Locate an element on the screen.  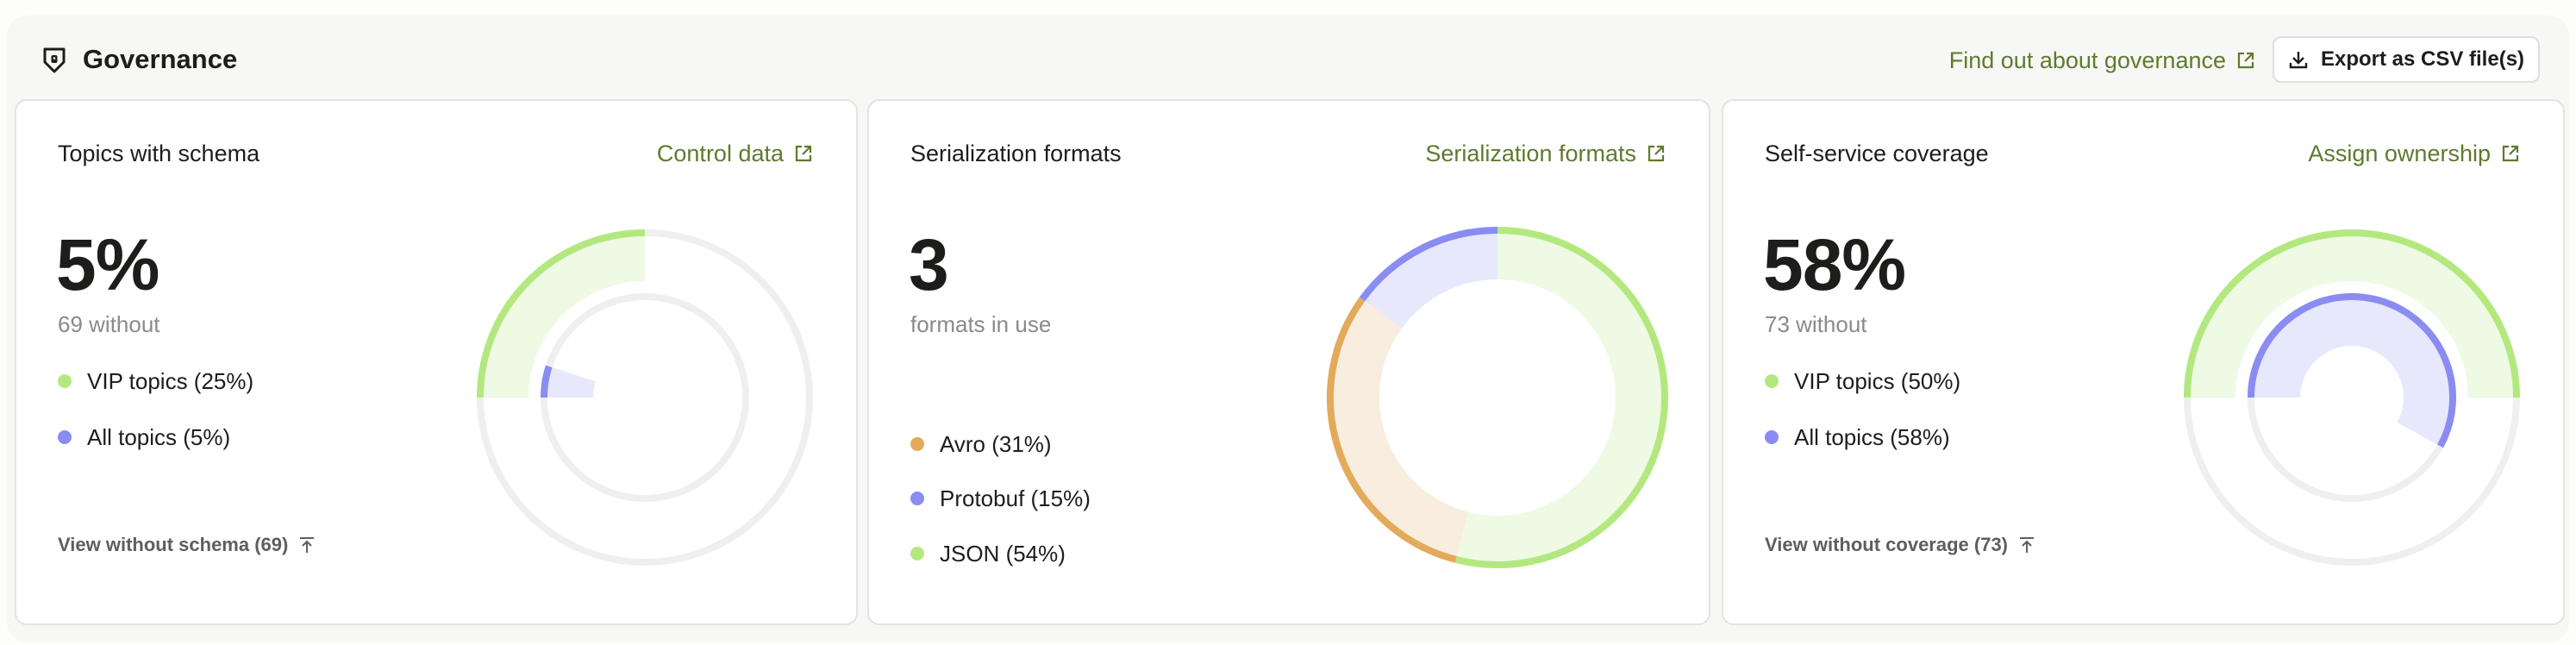
serialization-formats-link: Serialization formats is located at coordinates (1545, 153).